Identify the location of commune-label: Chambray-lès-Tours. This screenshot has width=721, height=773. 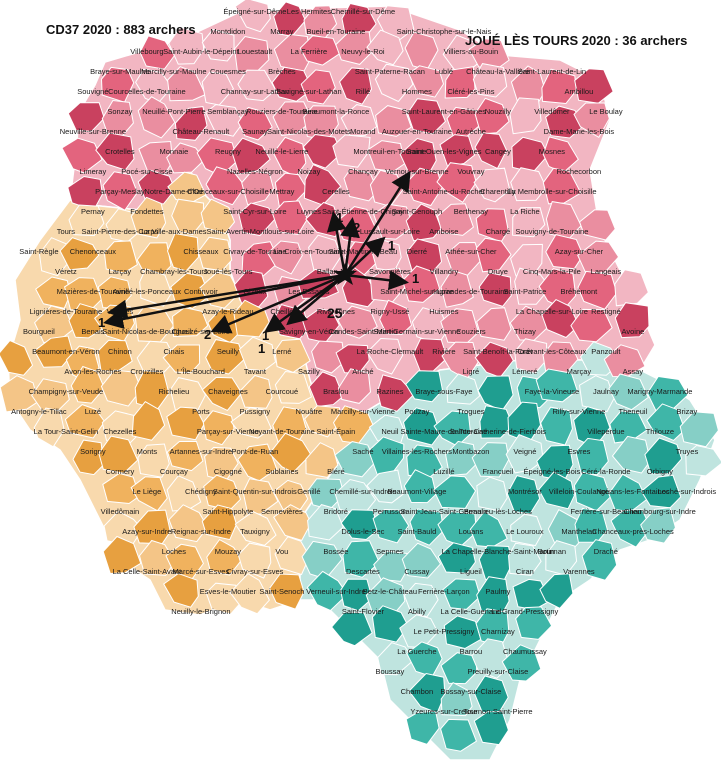
(174, 271).